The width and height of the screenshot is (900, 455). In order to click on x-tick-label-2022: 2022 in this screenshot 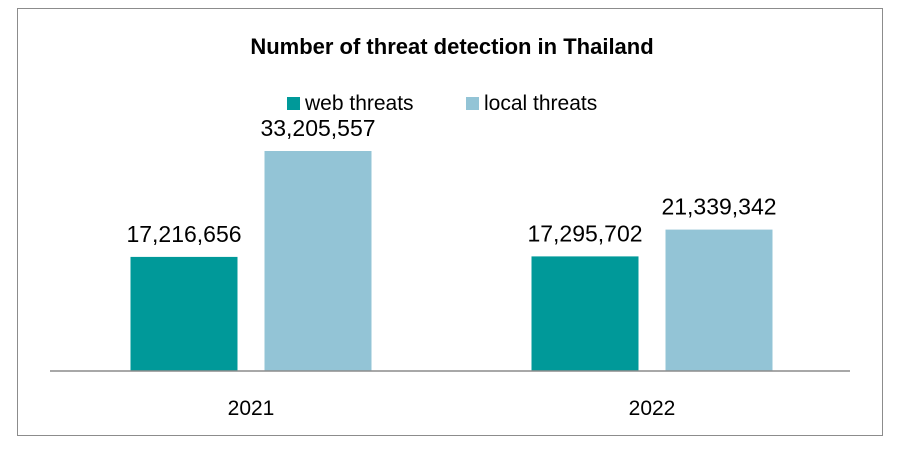, I will do `click(652, 408)`.